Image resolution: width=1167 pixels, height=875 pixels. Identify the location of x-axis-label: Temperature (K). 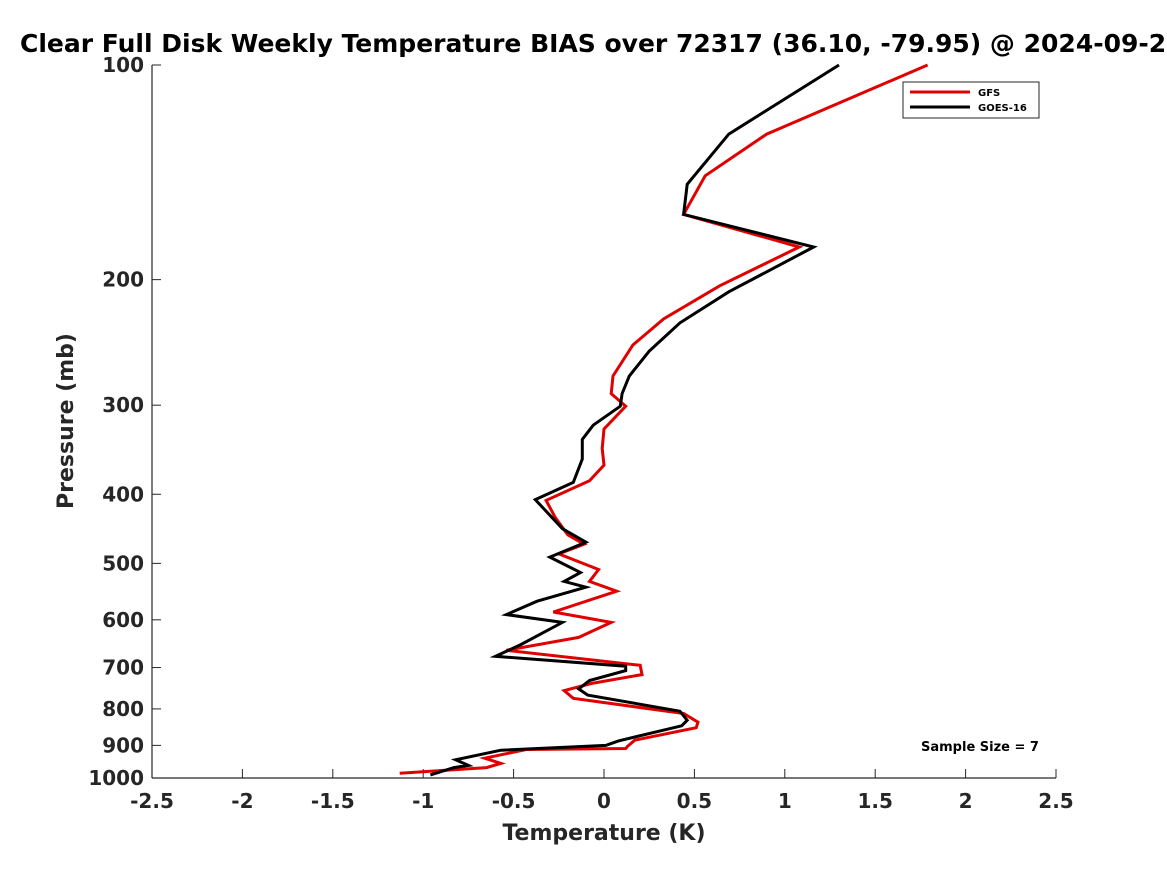
(603, 833).